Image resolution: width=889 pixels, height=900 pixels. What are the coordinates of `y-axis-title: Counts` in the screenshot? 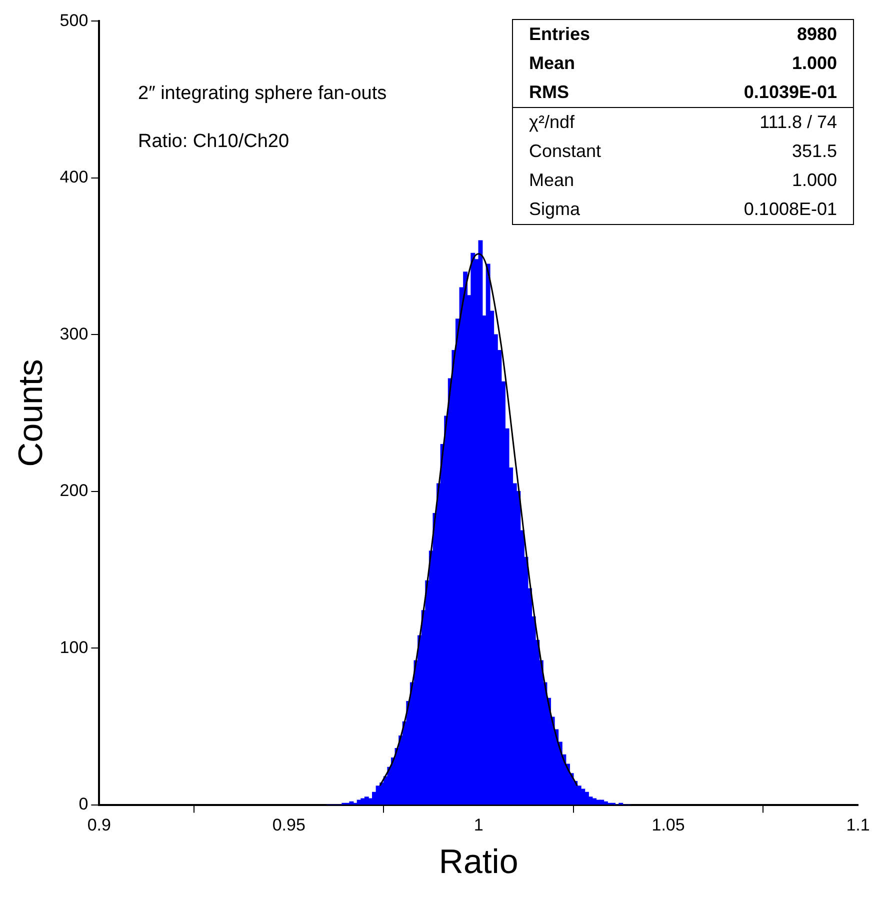 It's located at (31, 413).